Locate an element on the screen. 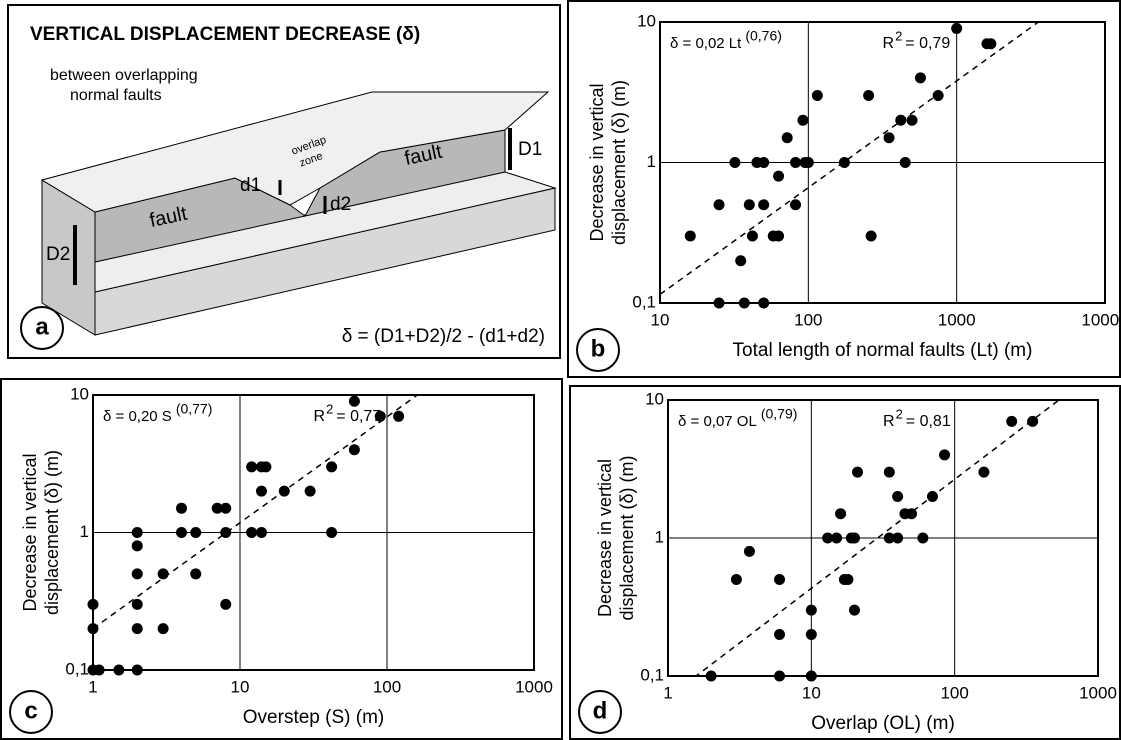 The height and width of the screenshot is (740, 1121). upper-surface is located at coordinates (295, 152).